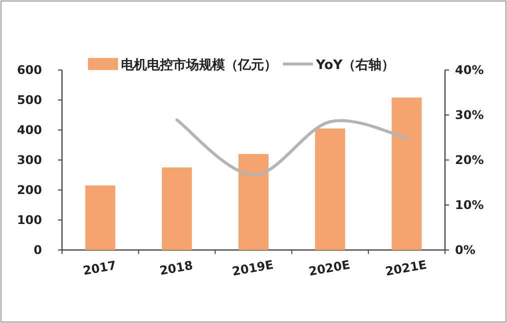  Describe the element at coordinates (29, 100) in the screenshot. I see `y-tick-label: 500` at that location.